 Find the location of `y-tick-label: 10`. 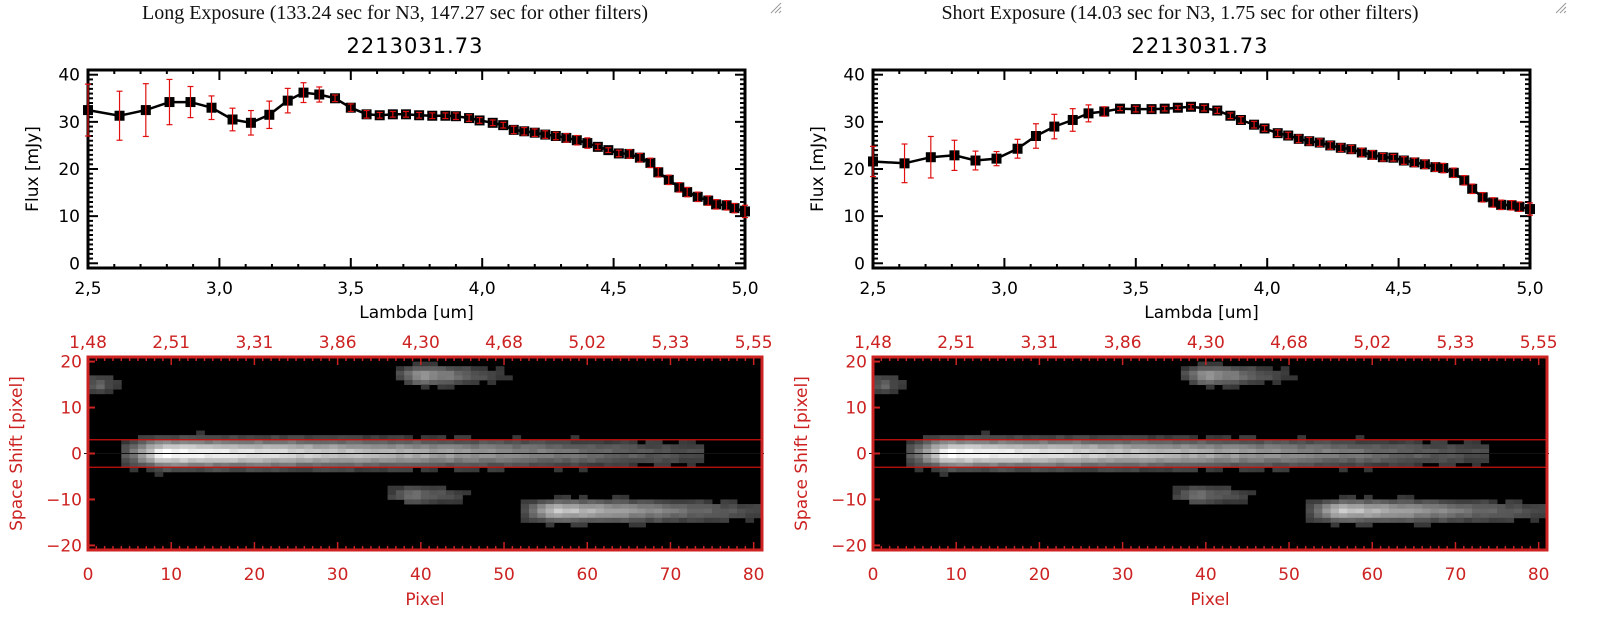

y-tick-label: 10 is located at coordinates (854, 217).